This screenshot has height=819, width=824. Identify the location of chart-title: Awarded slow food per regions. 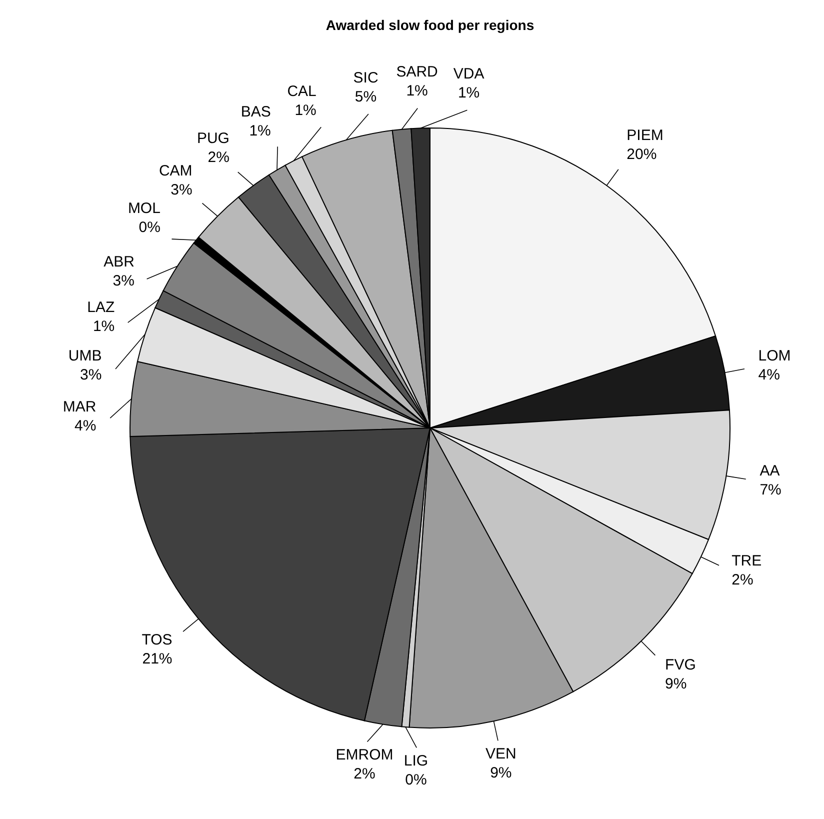
(430, 25).